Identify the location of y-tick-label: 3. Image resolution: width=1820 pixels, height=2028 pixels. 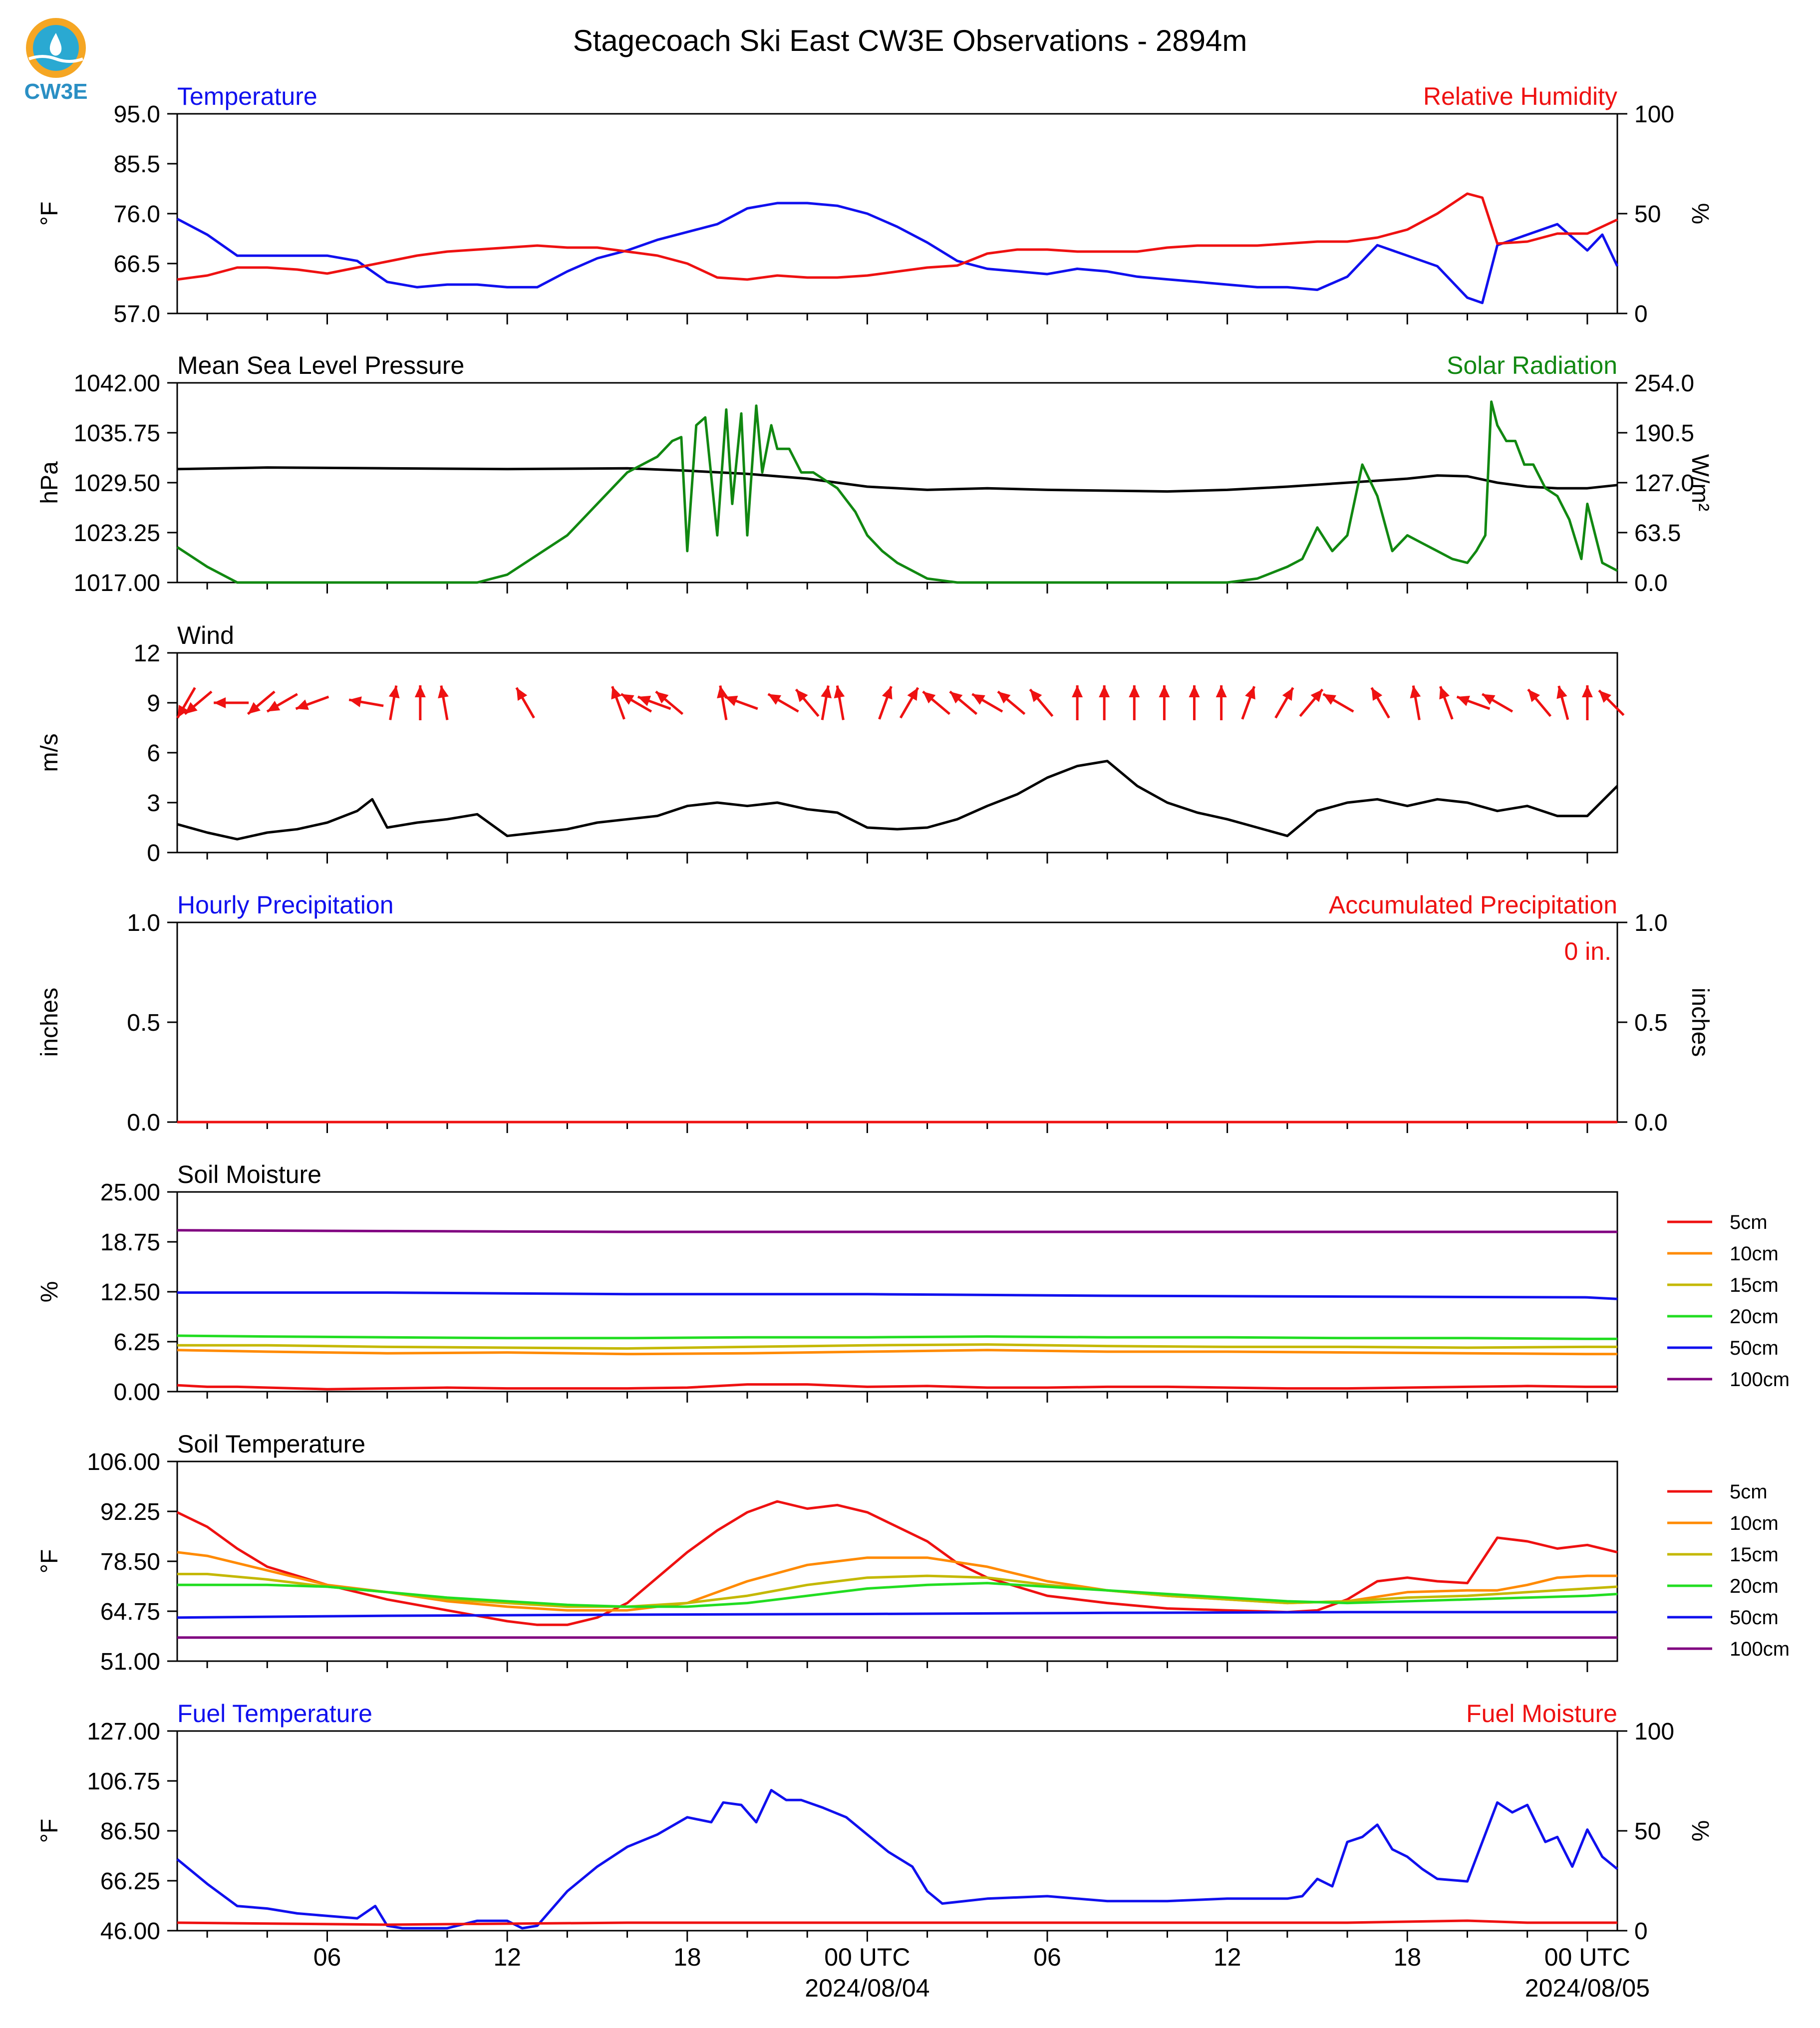
(153, 803).